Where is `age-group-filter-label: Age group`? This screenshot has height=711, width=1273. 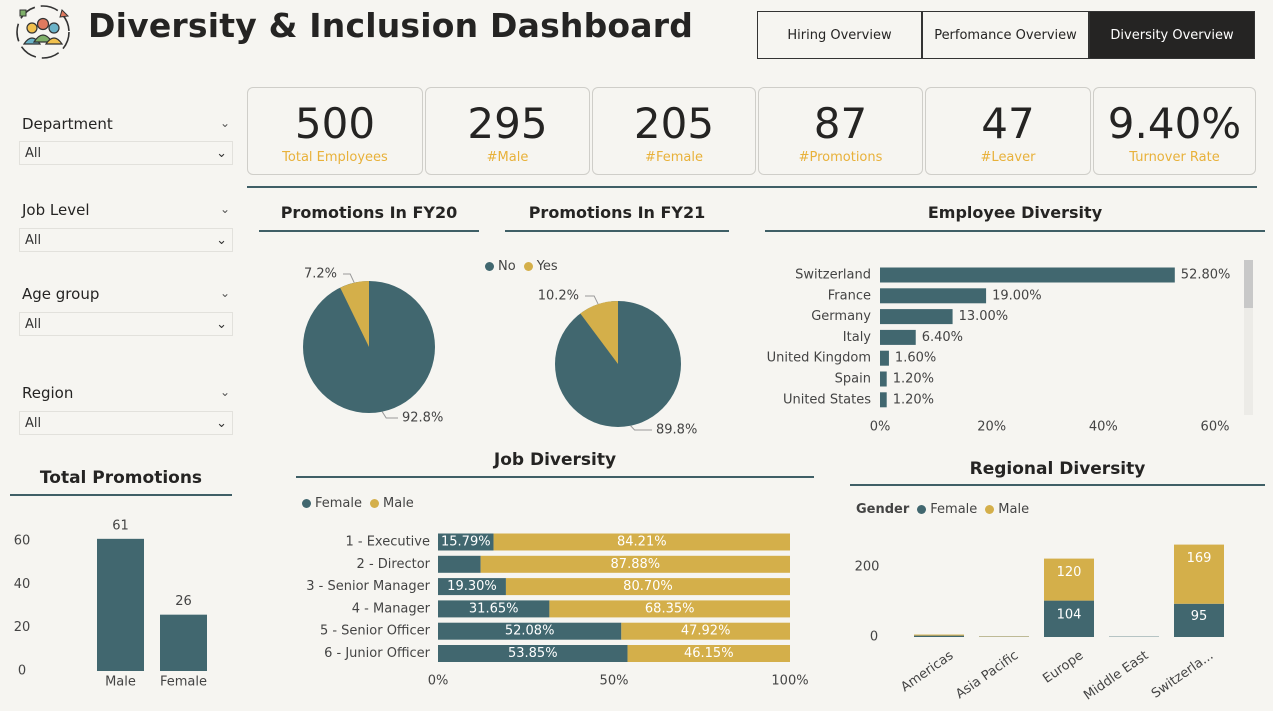 age-group-filter-label: Age group is located at coordinates (61, 294).